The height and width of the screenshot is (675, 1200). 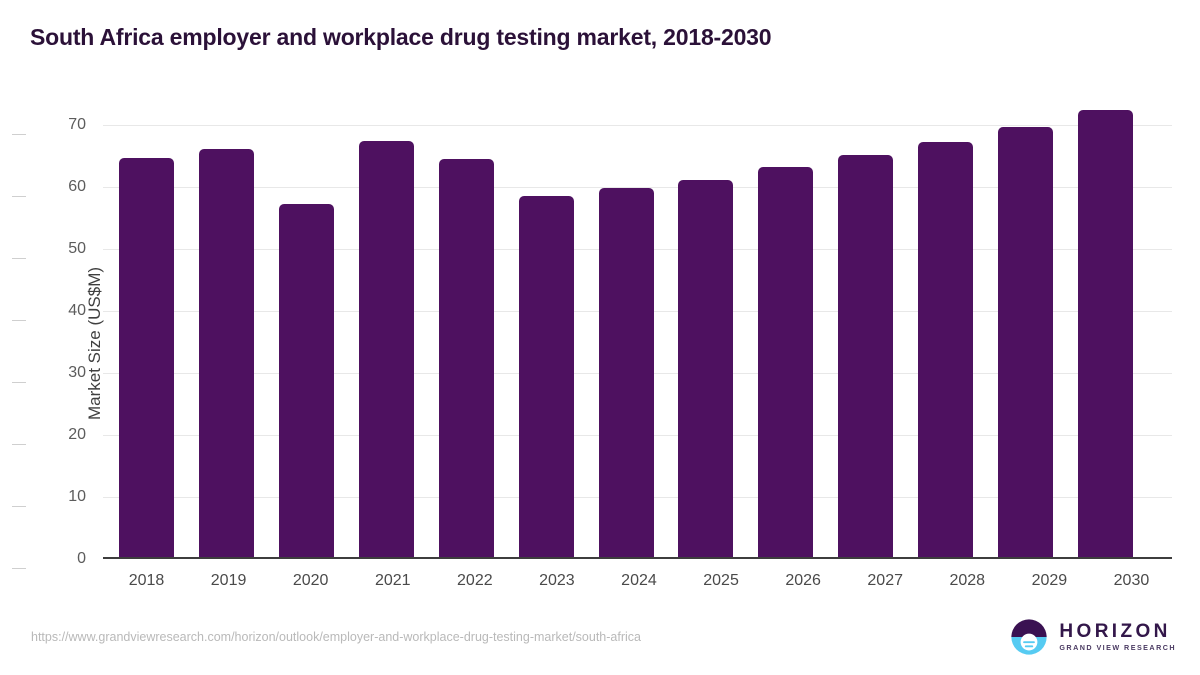 I want to click on y-axis-tick-label: 10, so click(x=49, y=497).